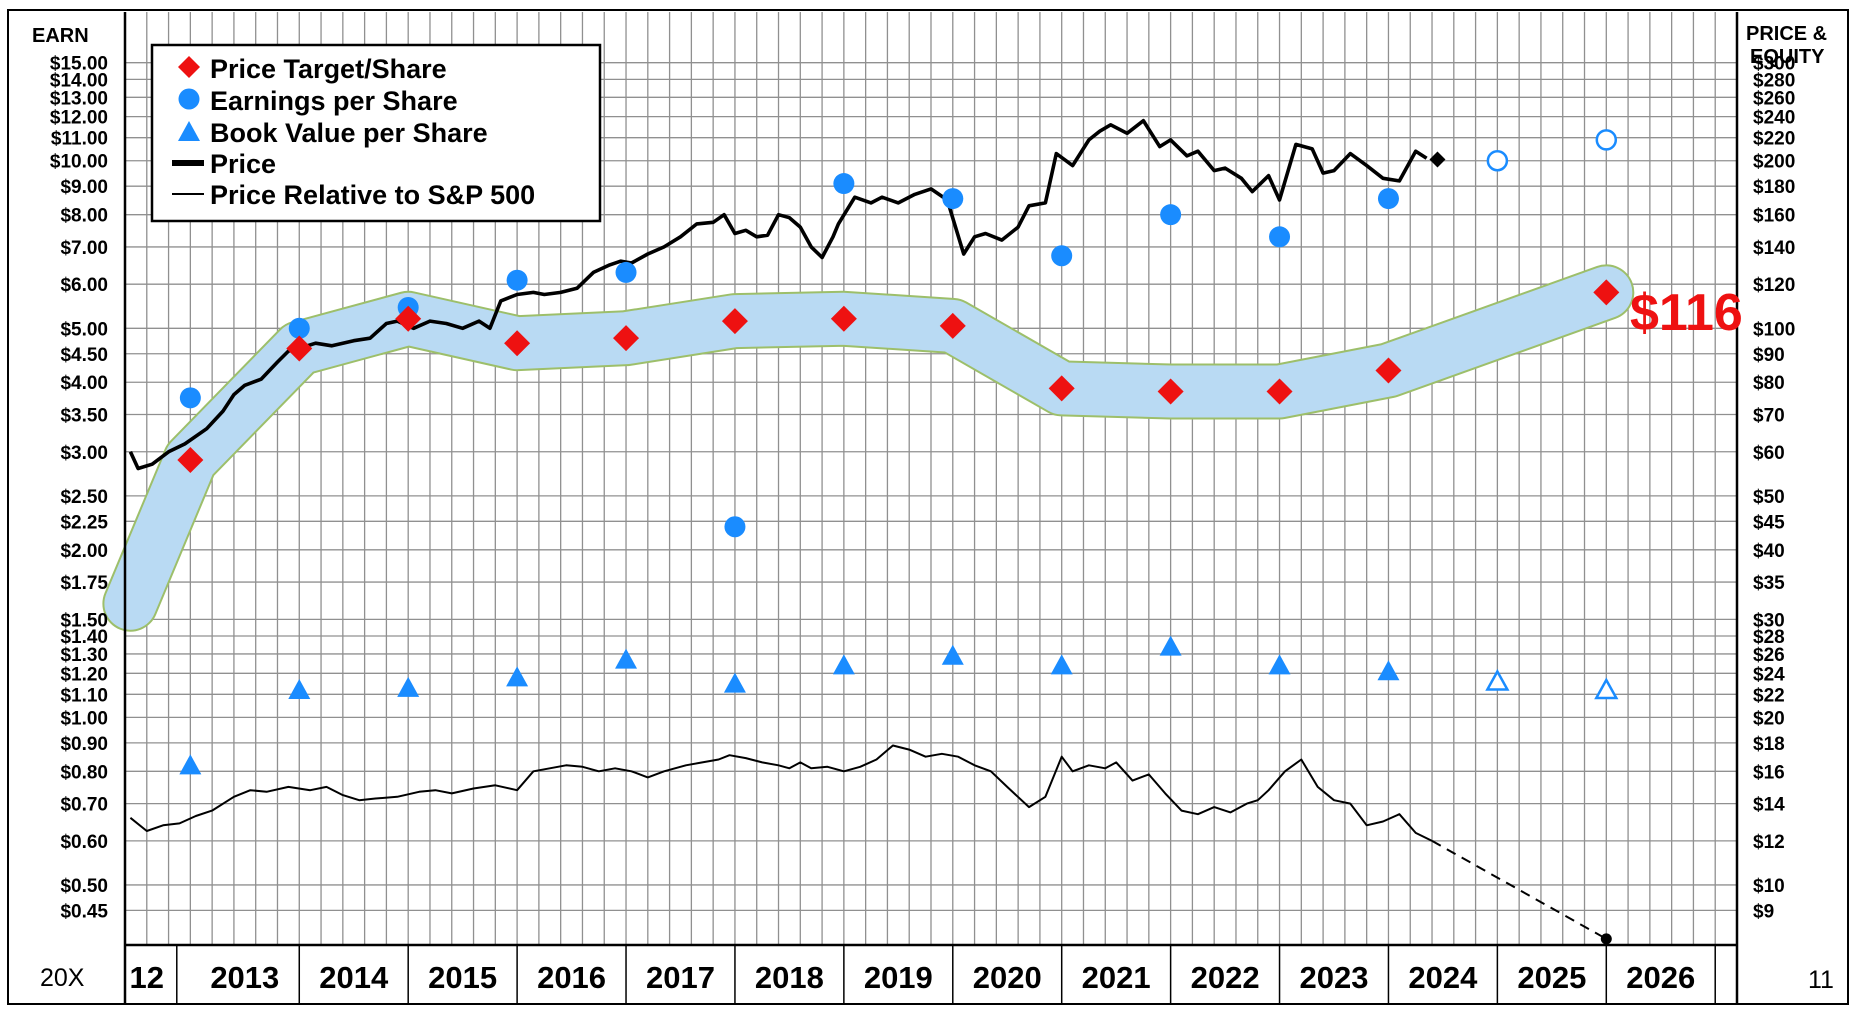  What do you see at coordinates (1769, 744) in the screenshot?
I see `right-tick-label: $18` at bounding box center [1769, 744].